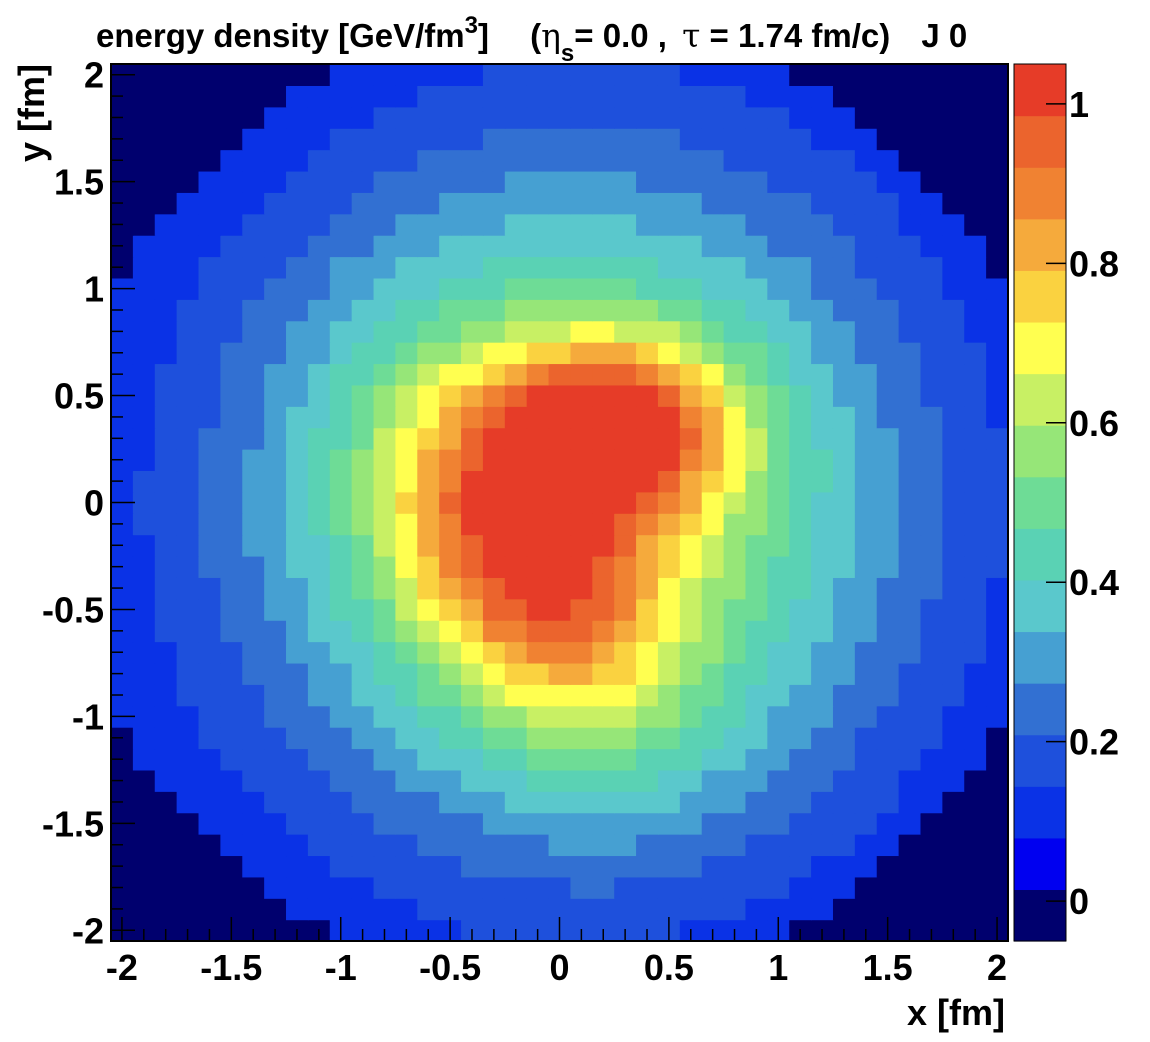 This screenshot has height=1042, width=1150. I want to click on colorbar-swatch, so click(1040, 864).